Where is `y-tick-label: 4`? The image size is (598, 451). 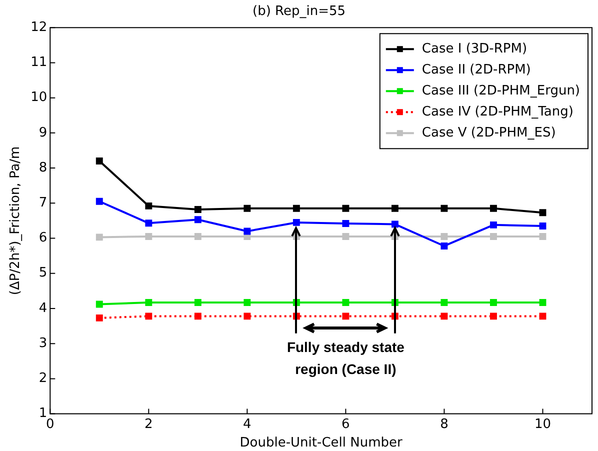
y-tick-label: 4 is located at coordinates (43, 308).